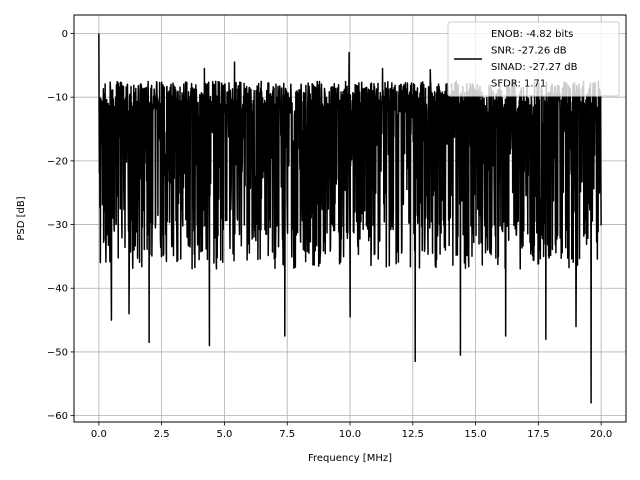 This screenshot has width=640, height=480. I want to click on y-tick-label: −20, so click(57, 161).